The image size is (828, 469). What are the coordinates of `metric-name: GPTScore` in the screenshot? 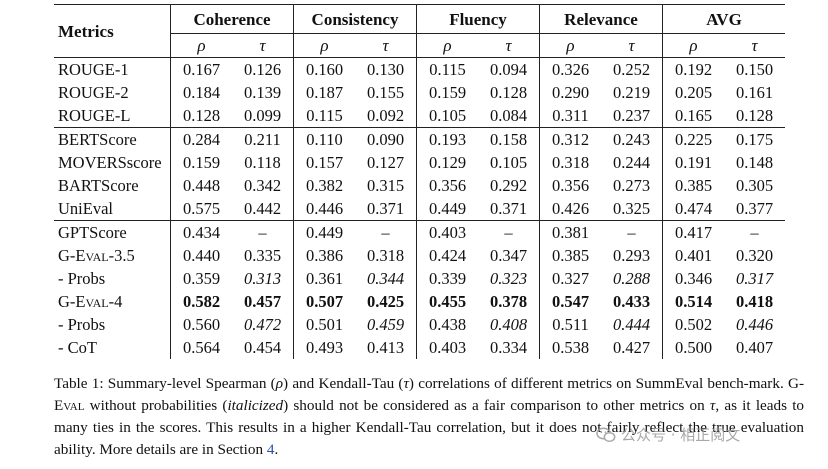 It's located at (112, 232).